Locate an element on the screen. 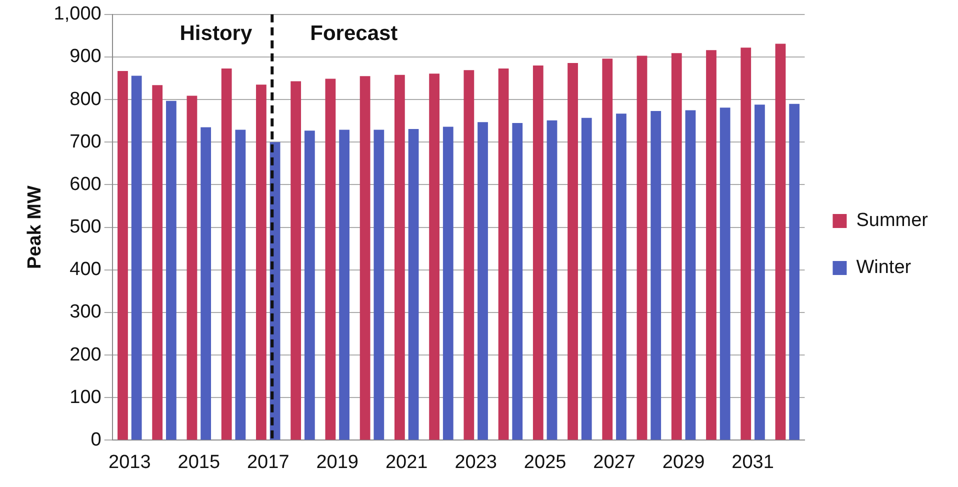  y-tick-label: 400 is located at coordinates (86, 269).